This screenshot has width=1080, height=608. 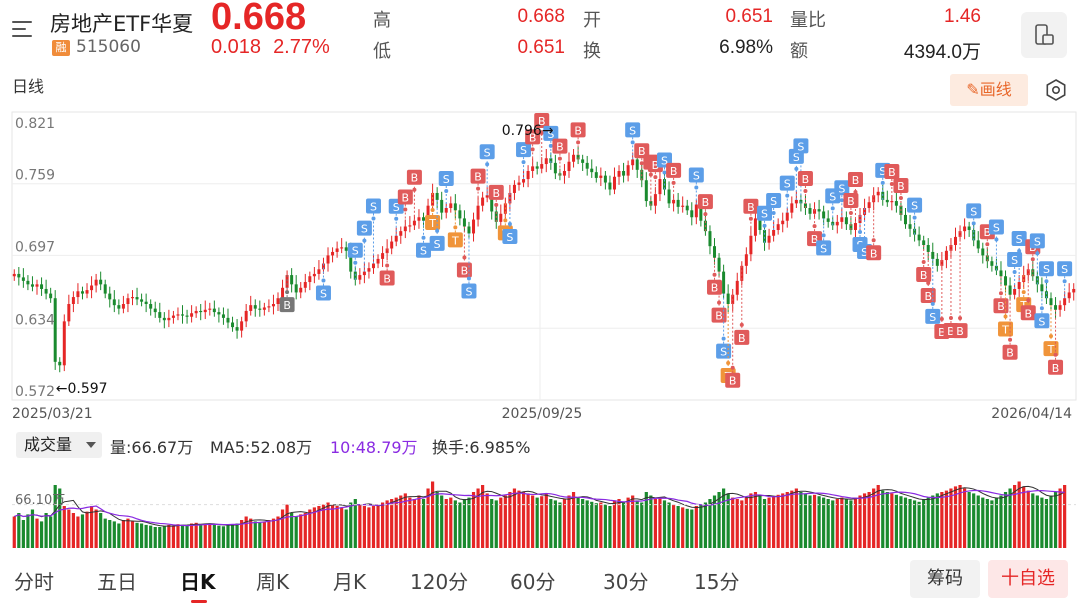 I want to click on tab-120min: 120分, so click(x=439, y=582).